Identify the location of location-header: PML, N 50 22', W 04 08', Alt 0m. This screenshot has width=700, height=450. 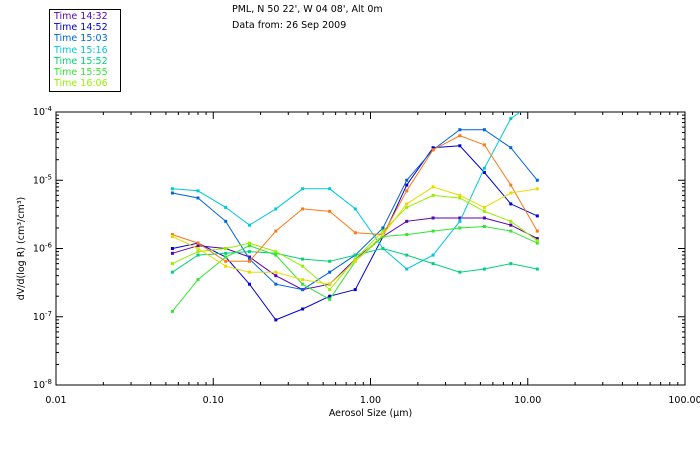
(307, 9).